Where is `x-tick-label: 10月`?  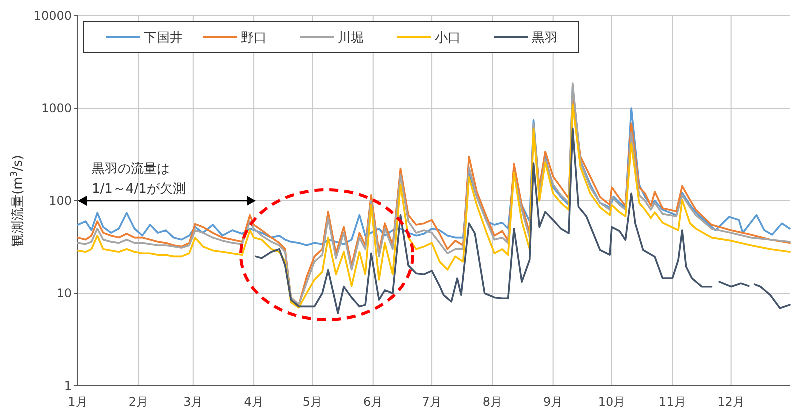
x-tick-label: 10月 is located at coordinates (612, 402).